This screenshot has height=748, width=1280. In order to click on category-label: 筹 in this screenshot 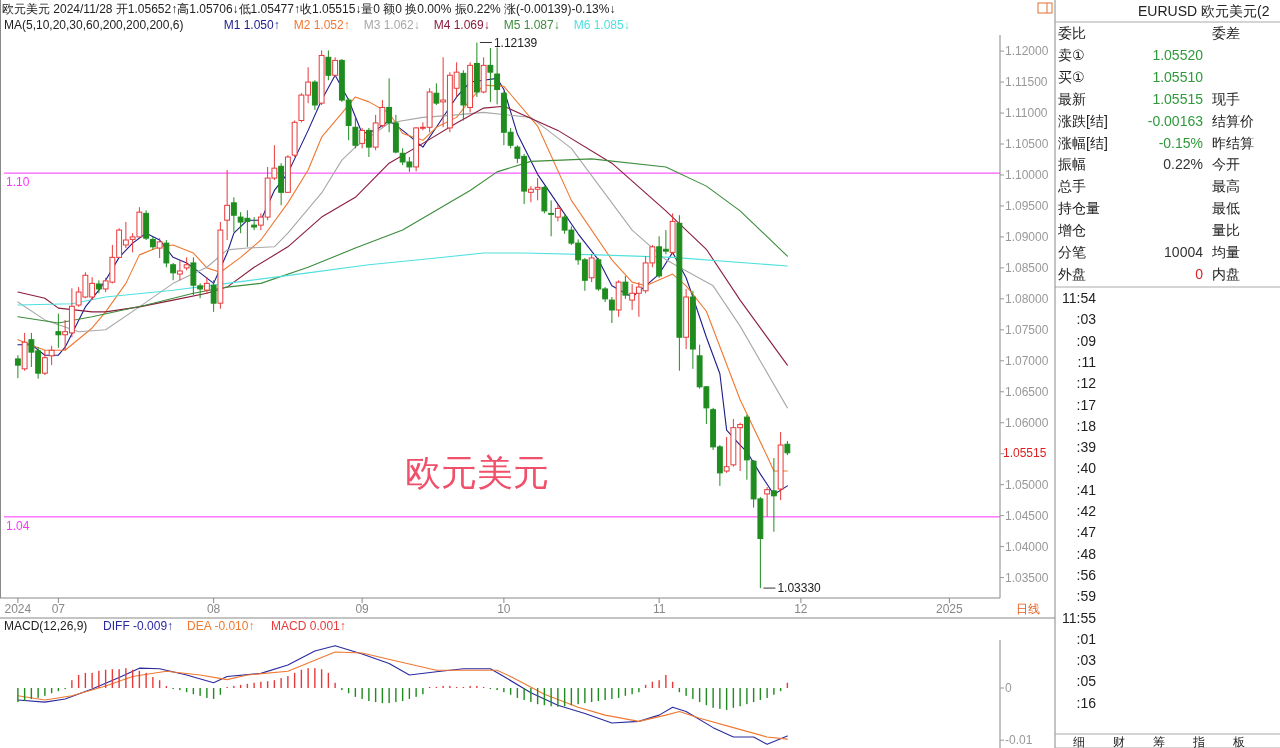, I will do `click(1159, 741)`.